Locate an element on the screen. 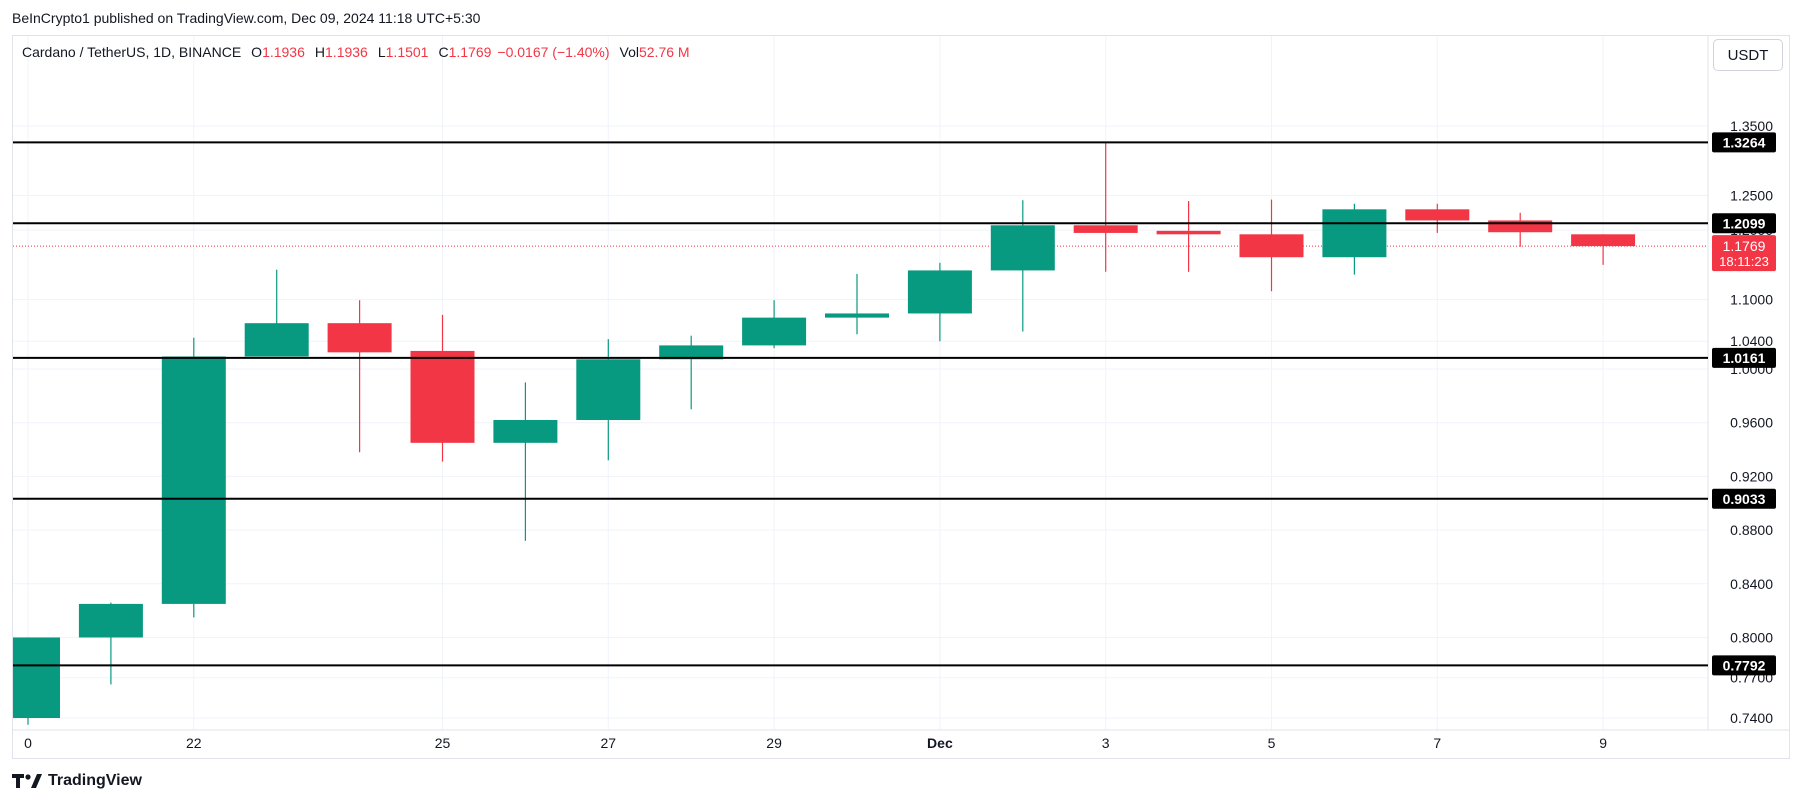 This screenshot has height=803, width=1804. x-tick-label: 9 is located at coordinates (1603, 743).